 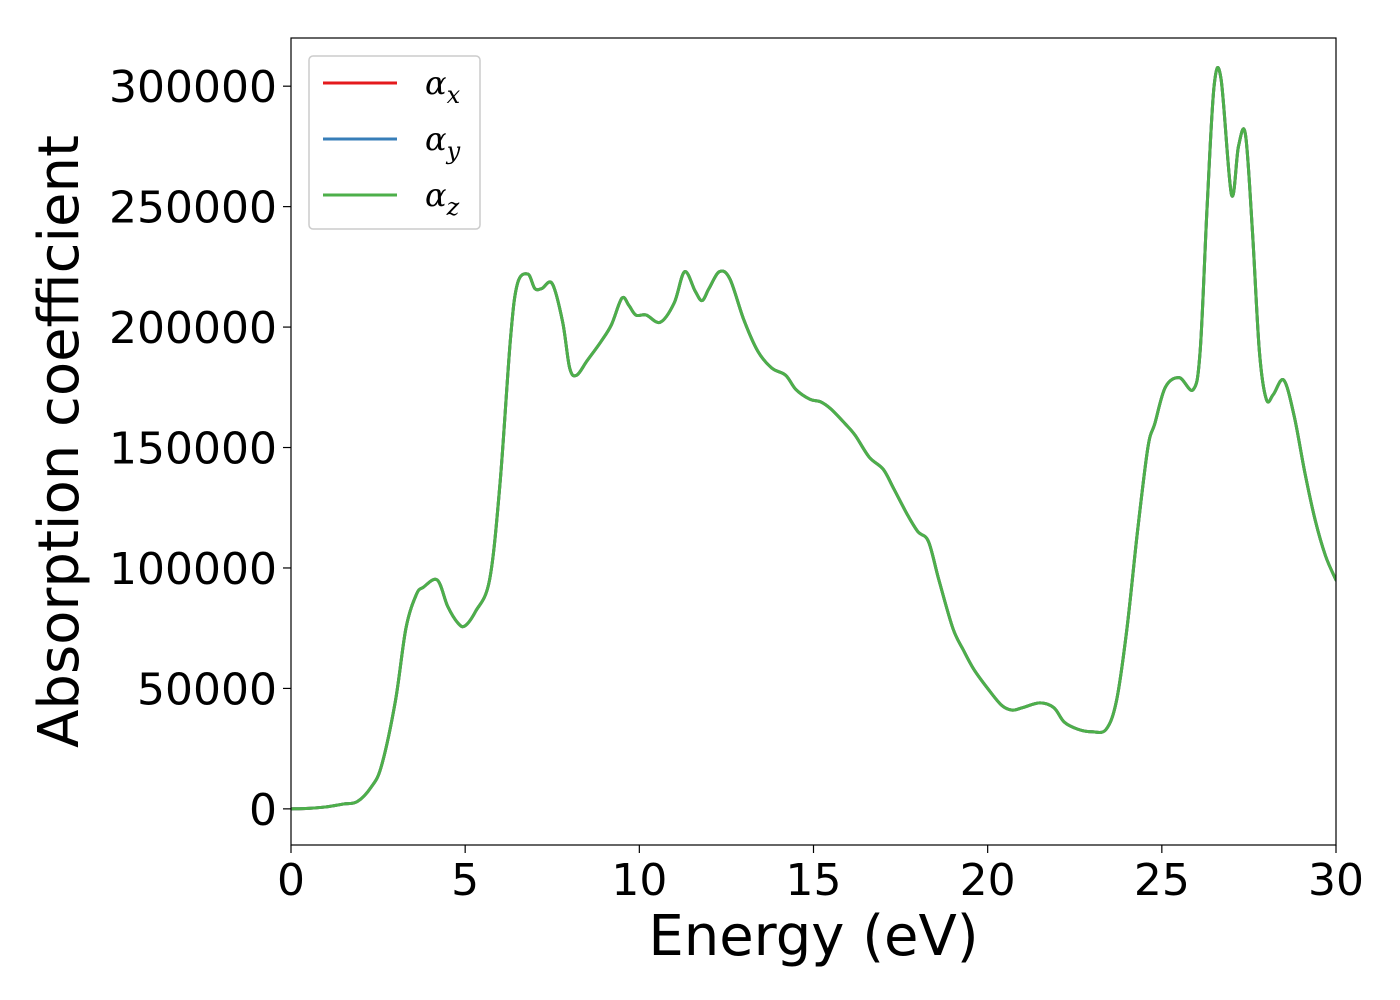 I want to click on x-axis-title: Energy (eV), so click(x=813, y=936).